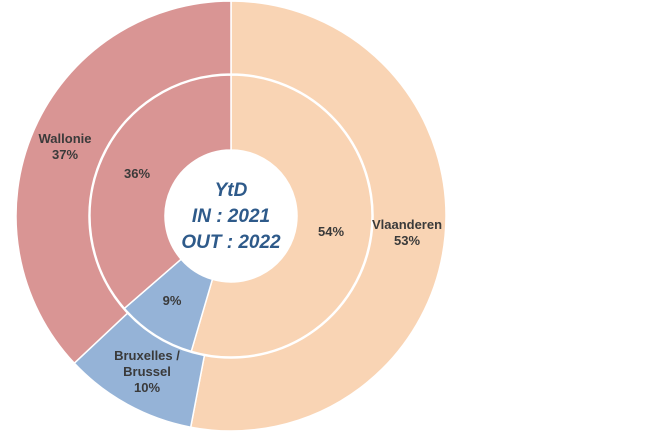 The width and height of the screenshot is (663, 432). What do you see at coordinates (172, 300) in the screenshot?
I see `inner-label-1: 9%` at bounding box center [172, 300].